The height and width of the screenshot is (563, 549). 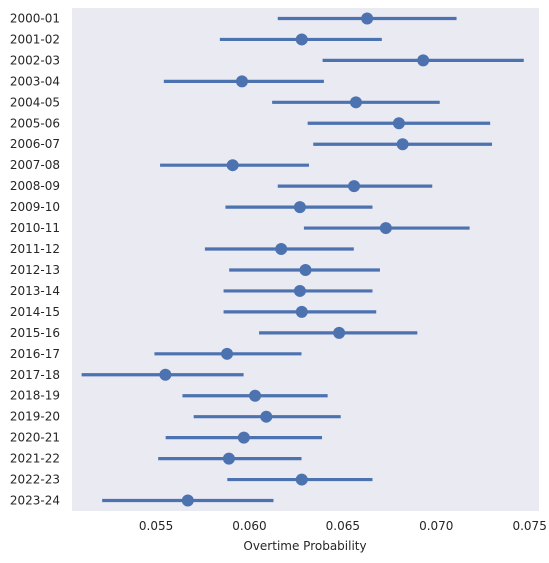 What do you see at coordinates (35, 480) in the screenshot?
I see `y-tick-label: 2022-23` at bounding box center [35, 480].